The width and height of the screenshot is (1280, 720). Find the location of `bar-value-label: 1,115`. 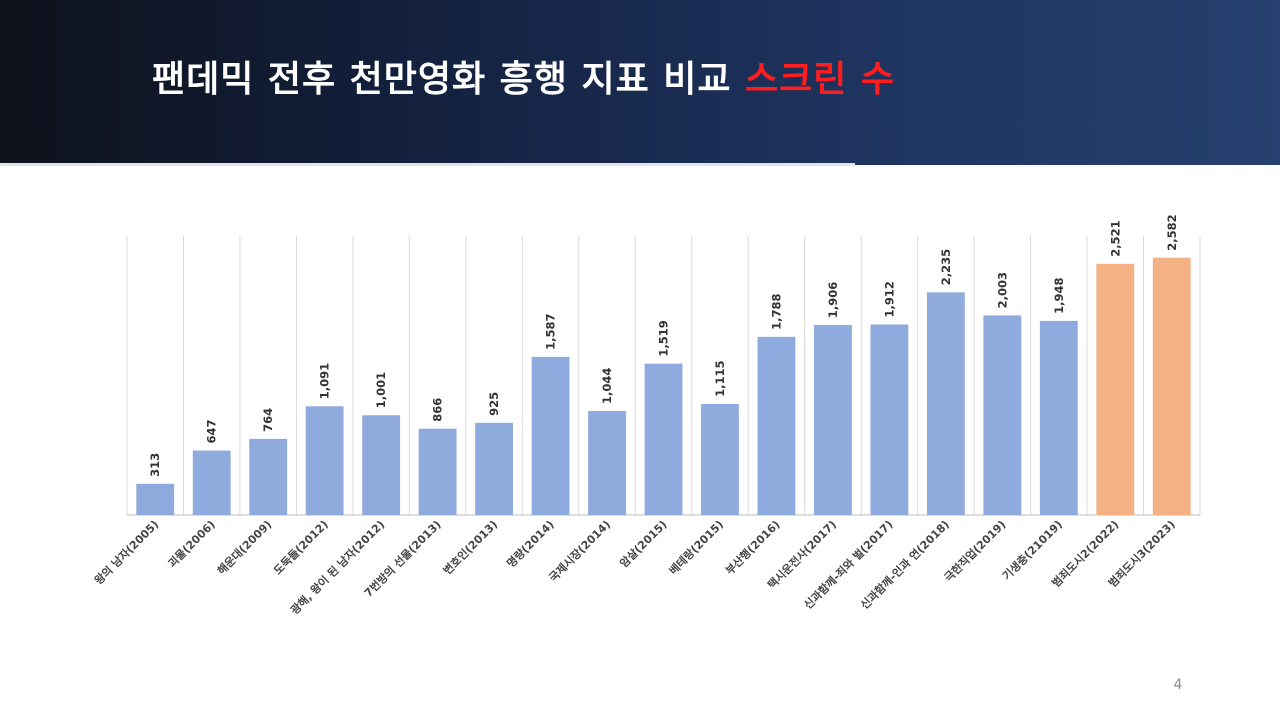

bar-value-label: 1,115 is located at coordinates (720, 379).